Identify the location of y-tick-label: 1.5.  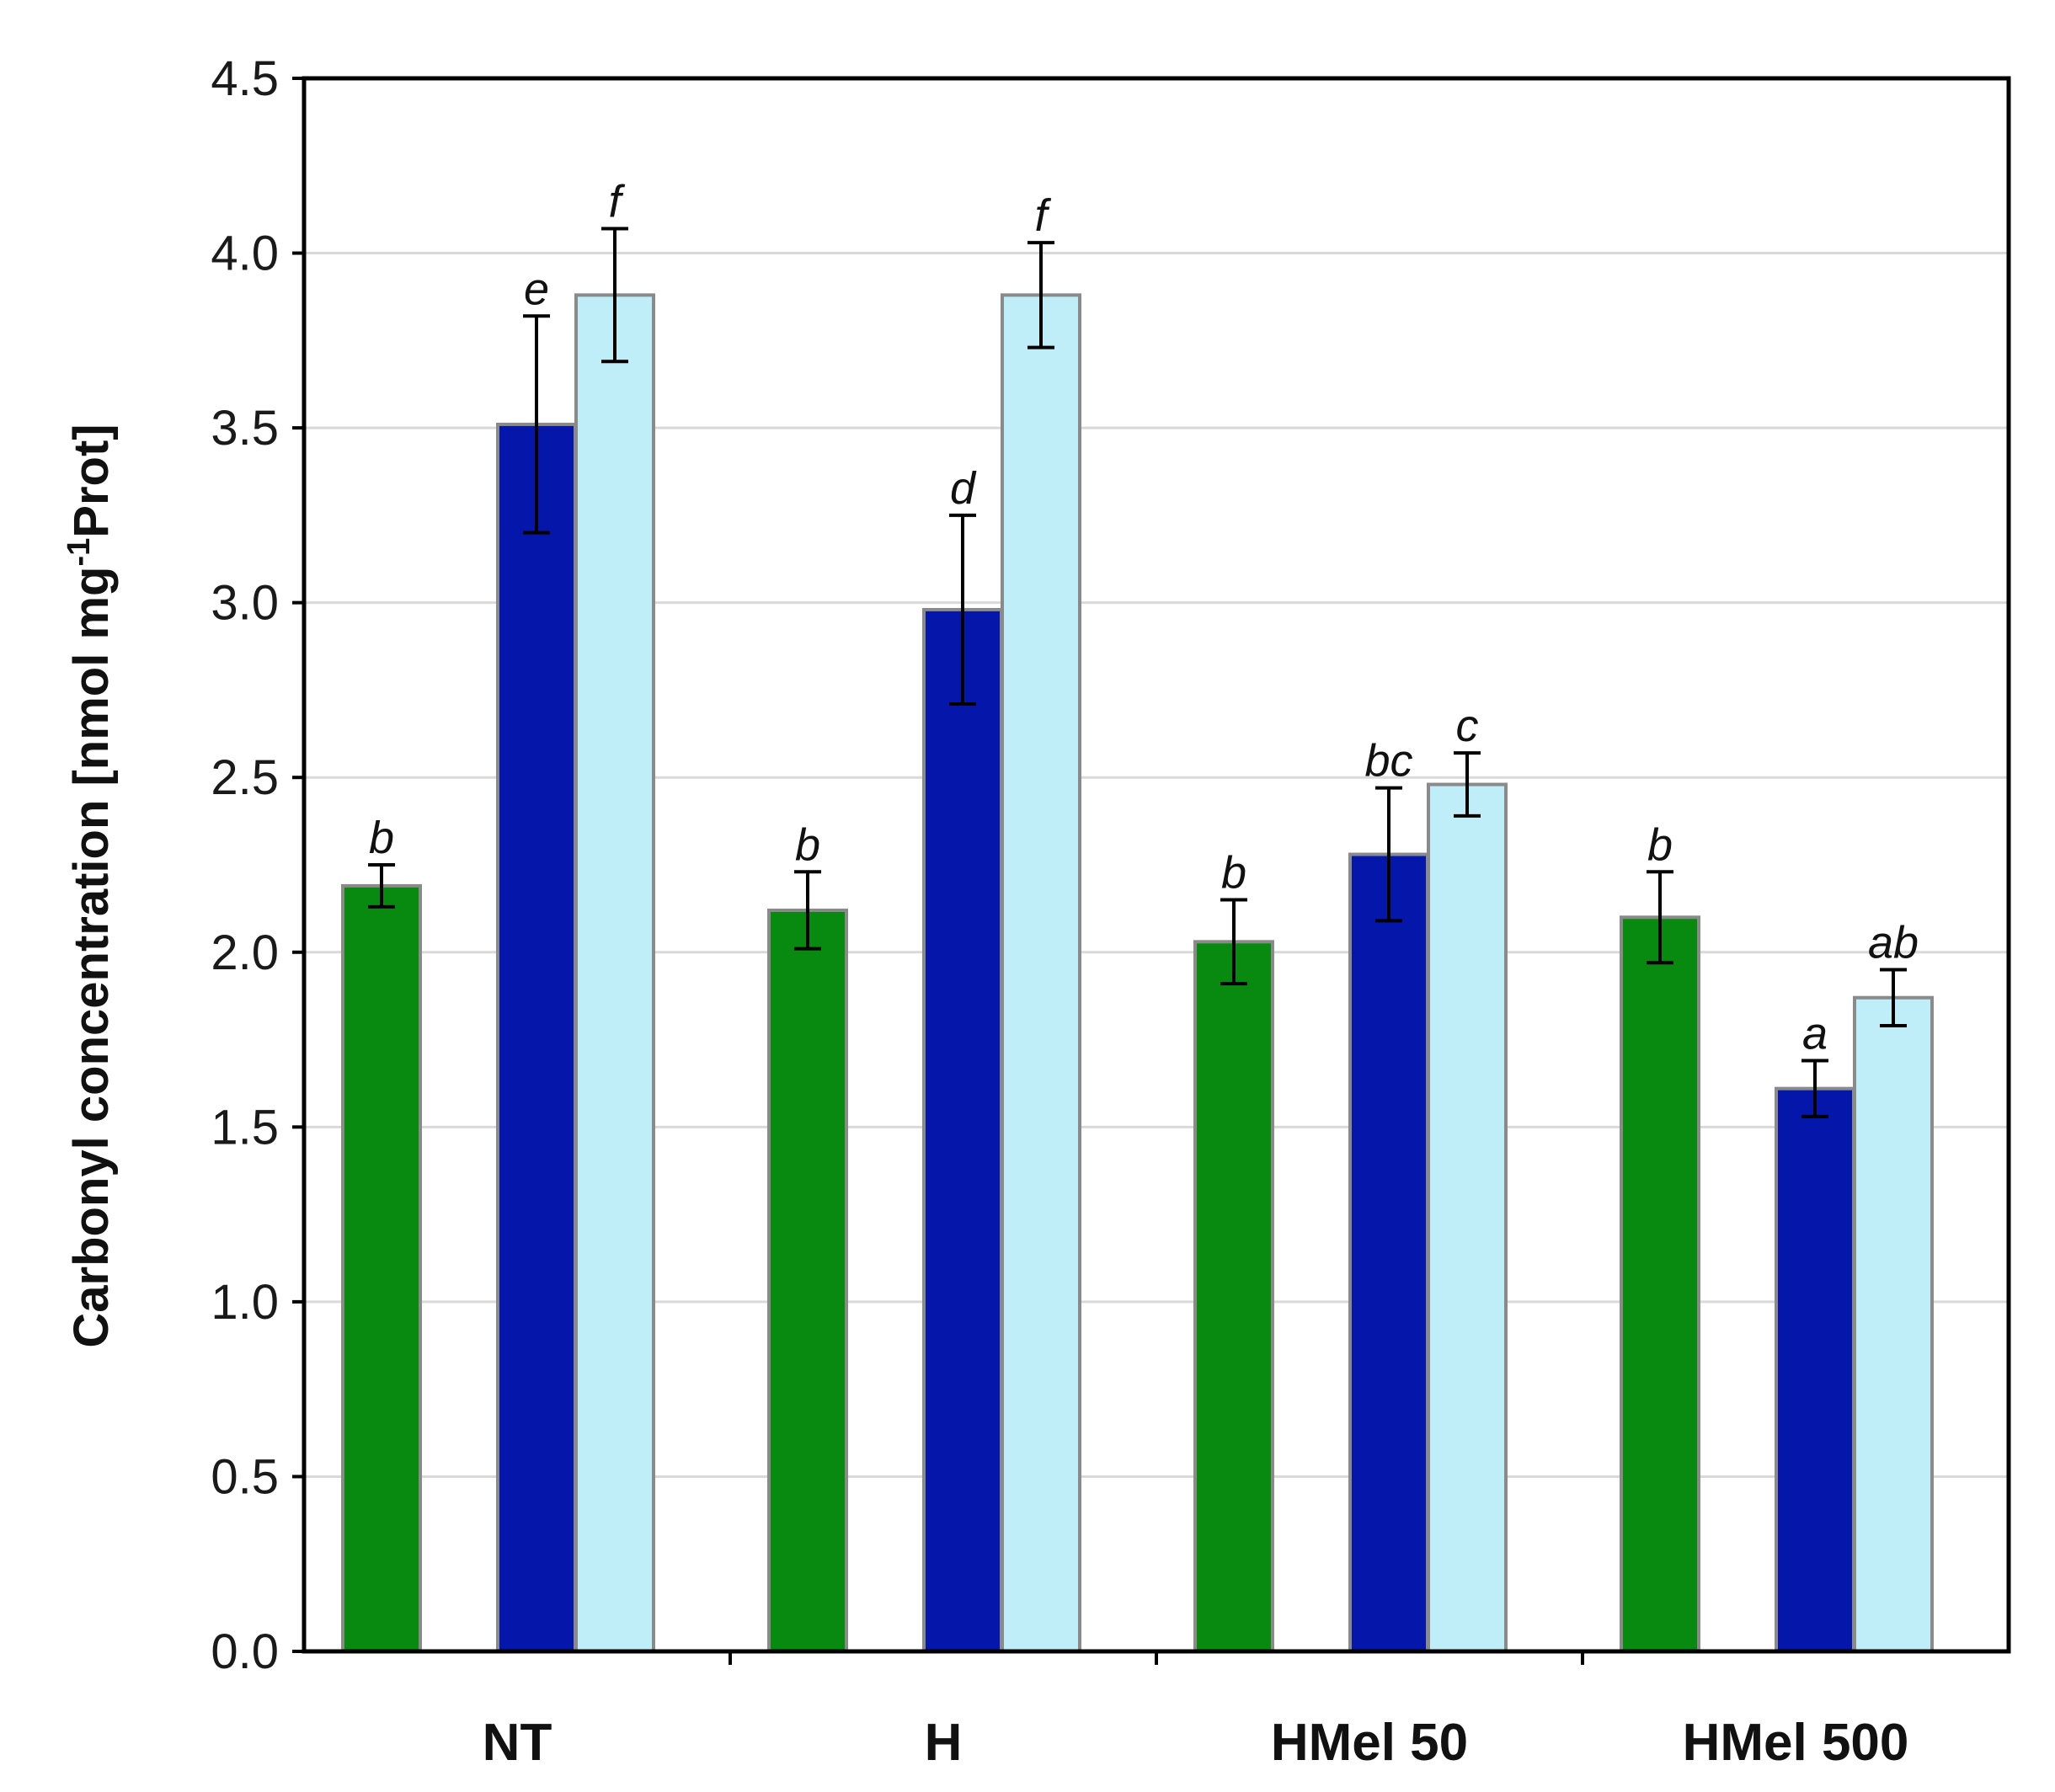
(245, 1127).